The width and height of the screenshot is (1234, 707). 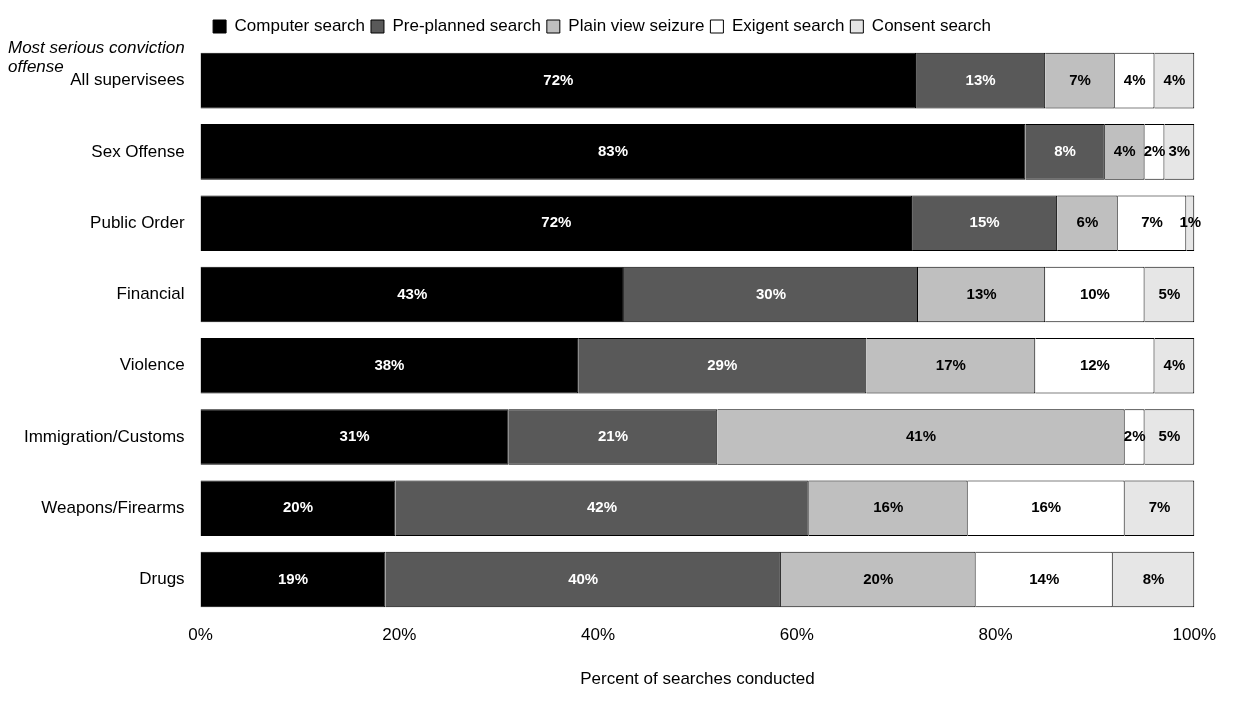 I want to click on data-label: 30%, so click(x=770, y=293).